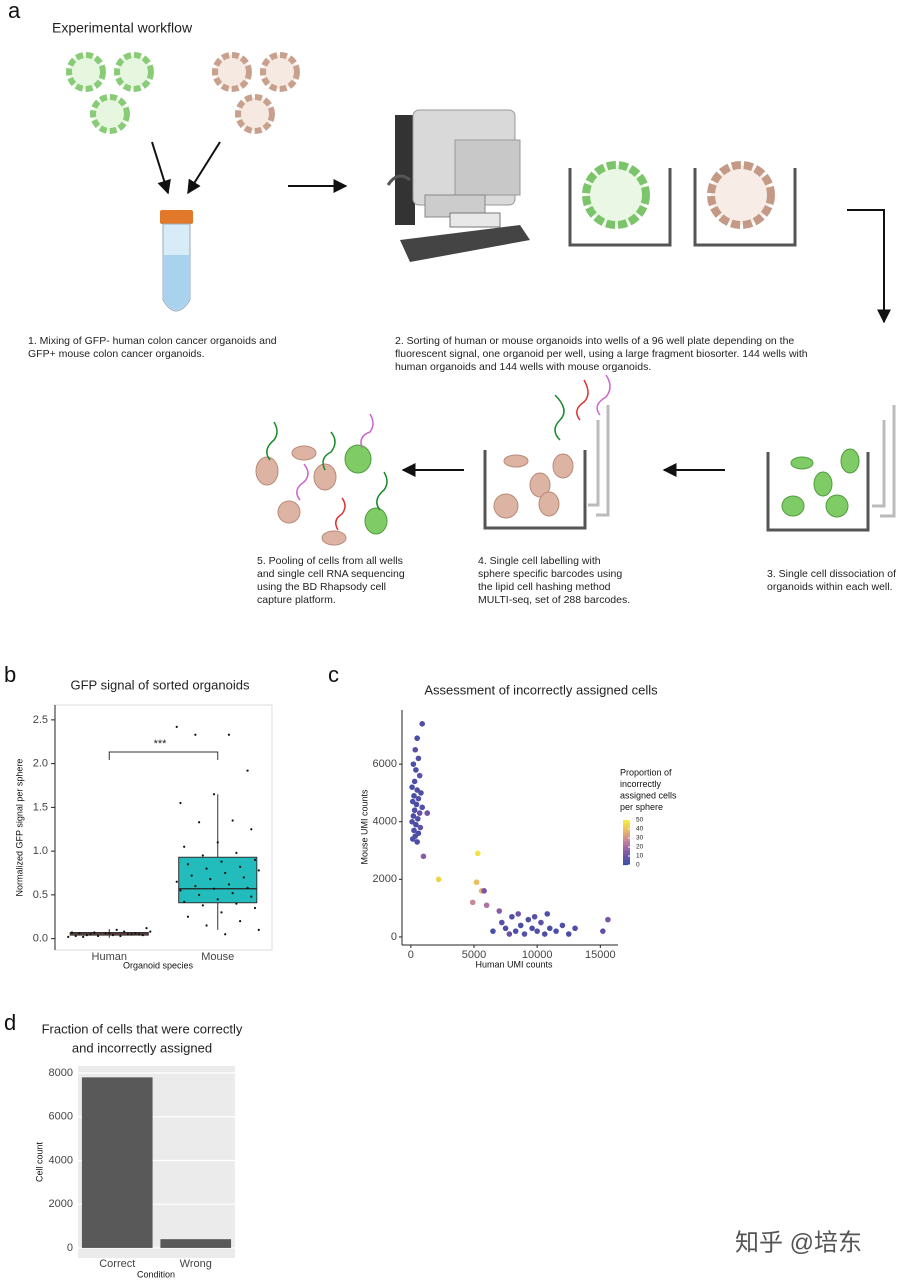 This screenshot has height=1280, width=899. I want to click on y-axis-label: Mouse UMI counts, so click(364, 827).